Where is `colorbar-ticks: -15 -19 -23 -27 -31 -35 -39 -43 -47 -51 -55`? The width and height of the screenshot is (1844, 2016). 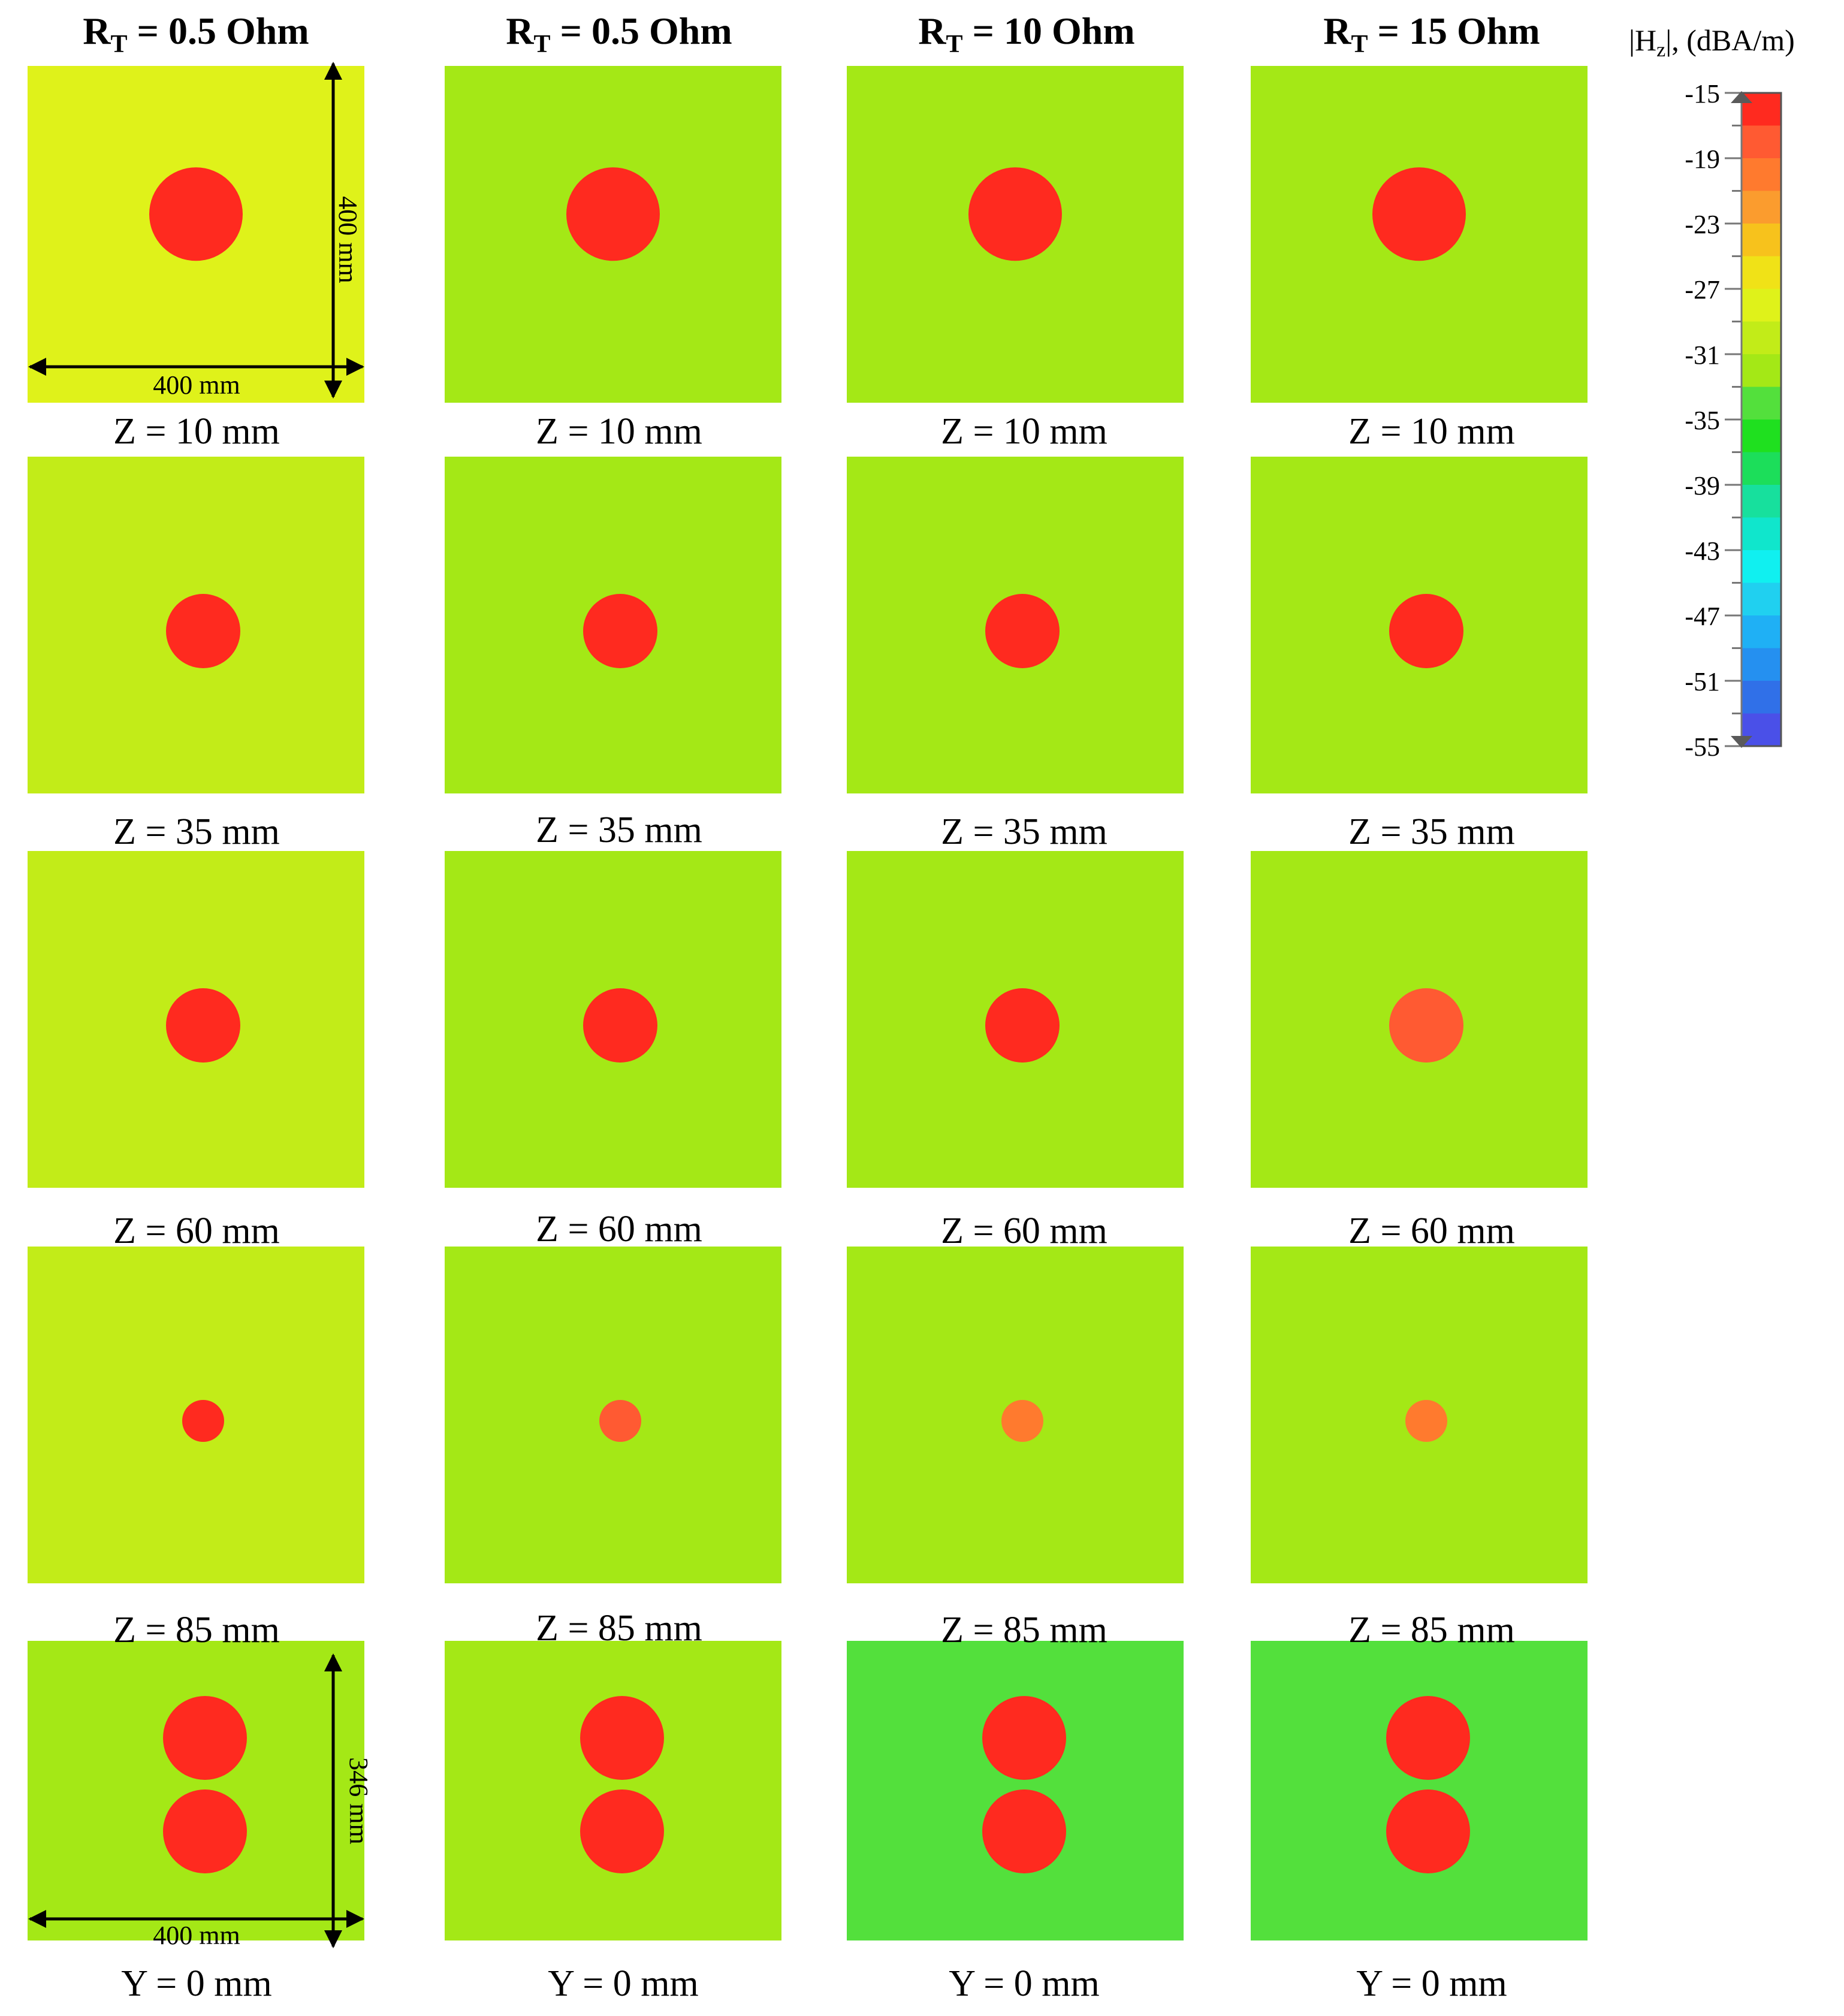
colorbar-ticks: -15 -19 -23 -27 -31 -35 -39 -43 -47 -51 -55 is located at coordinates (1714, 420).